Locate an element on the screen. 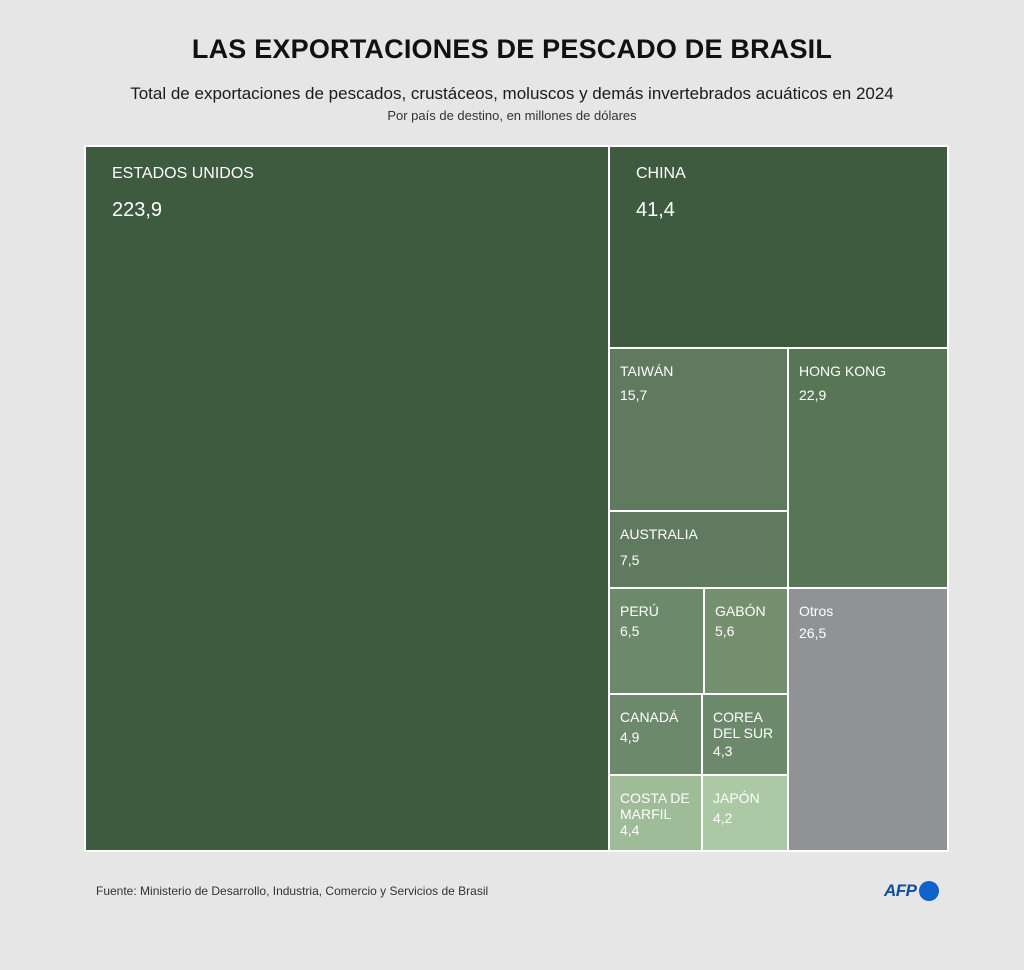 This screenshot has height=970, width=1024. treemap-cell-label: COSTA DE MARFIL is located at coordinates (655, 806).